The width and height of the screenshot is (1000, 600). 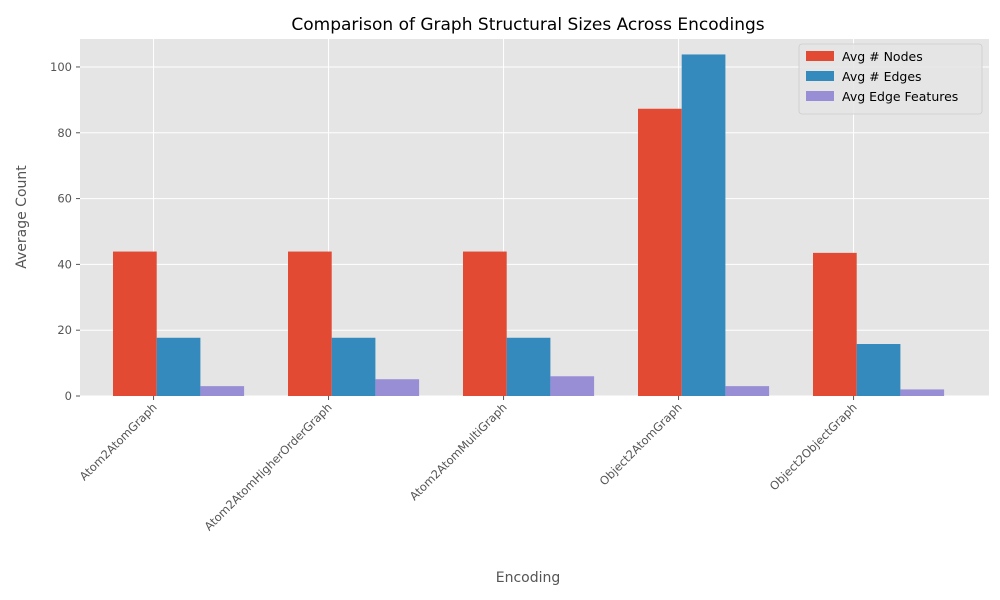 I want to click on y-tick-label: 80, so click(x=64, y=133).